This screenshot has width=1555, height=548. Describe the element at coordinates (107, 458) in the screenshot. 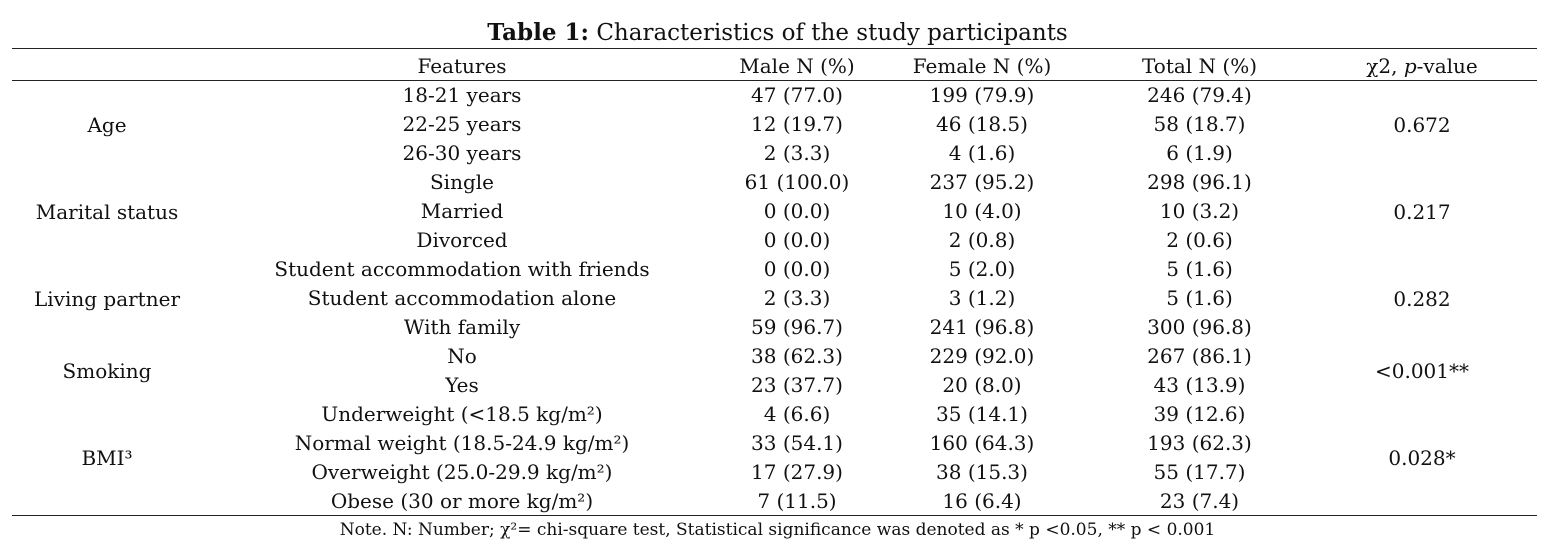

I see `group-label: BMI³` at that location.